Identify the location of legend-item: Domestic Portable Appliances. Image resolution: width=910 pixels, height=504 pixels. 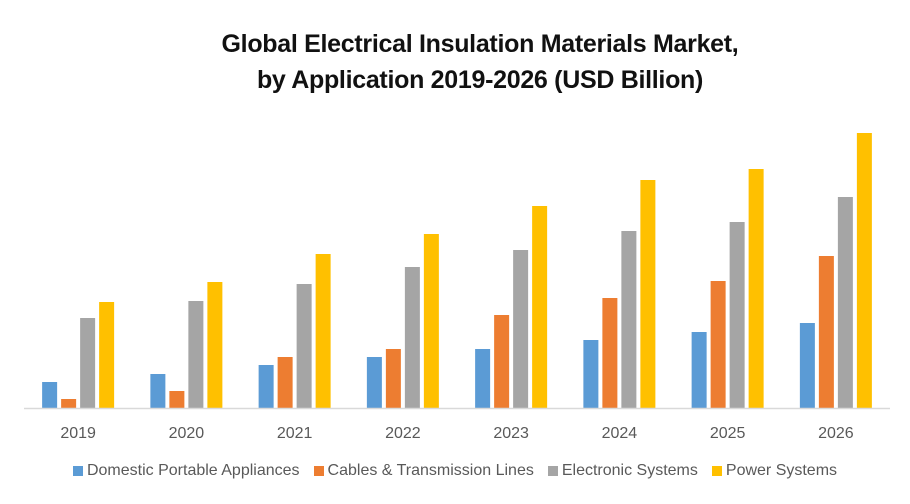
(186, 471).